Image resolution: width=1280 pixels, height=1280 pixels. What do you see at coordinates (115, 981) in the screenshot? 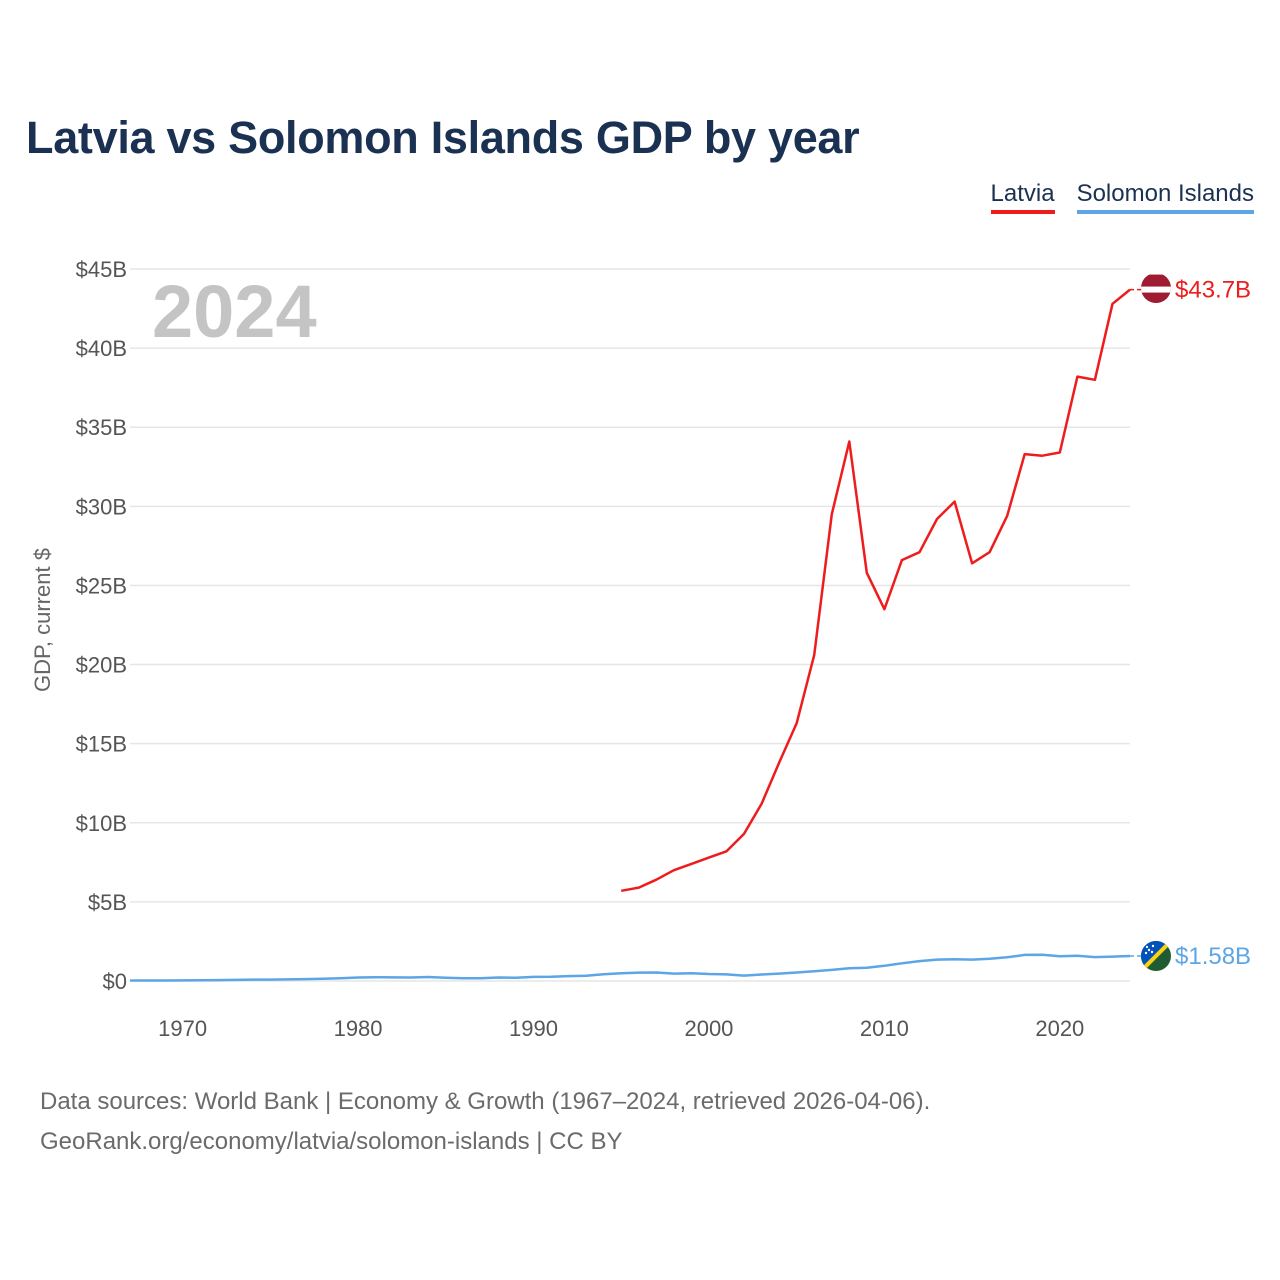
I see `y-tick-label: $0` at bounding box center [115, 981].